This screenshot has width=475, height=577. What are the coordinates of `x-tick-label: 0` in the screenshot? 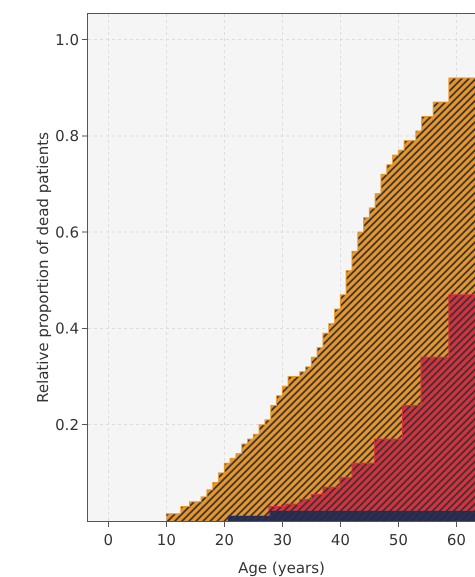 It's located at (109, 540).